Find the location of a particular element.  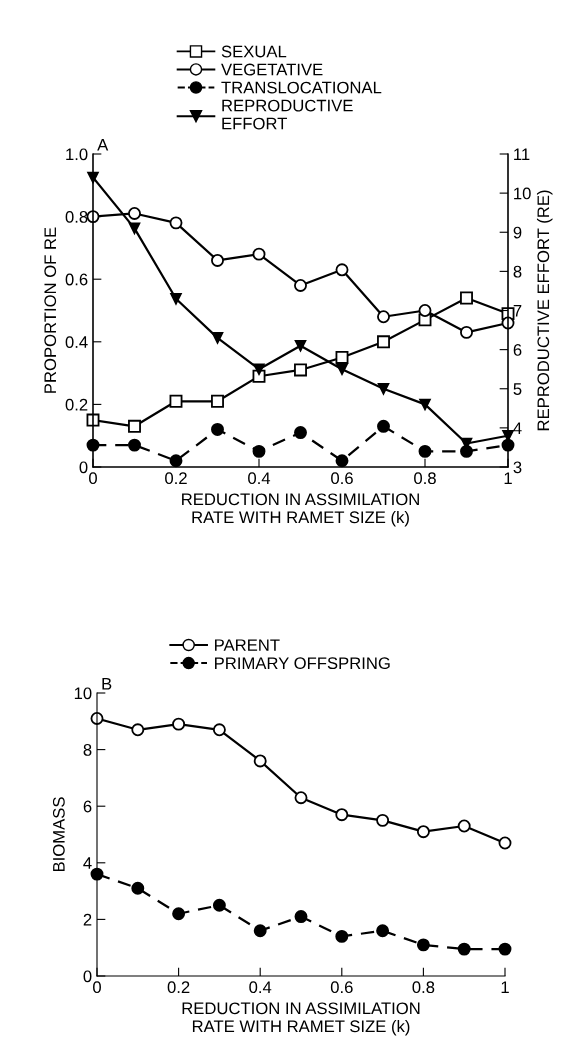

y-axis-title: BIOMASS is located at coordinates (58, 834).